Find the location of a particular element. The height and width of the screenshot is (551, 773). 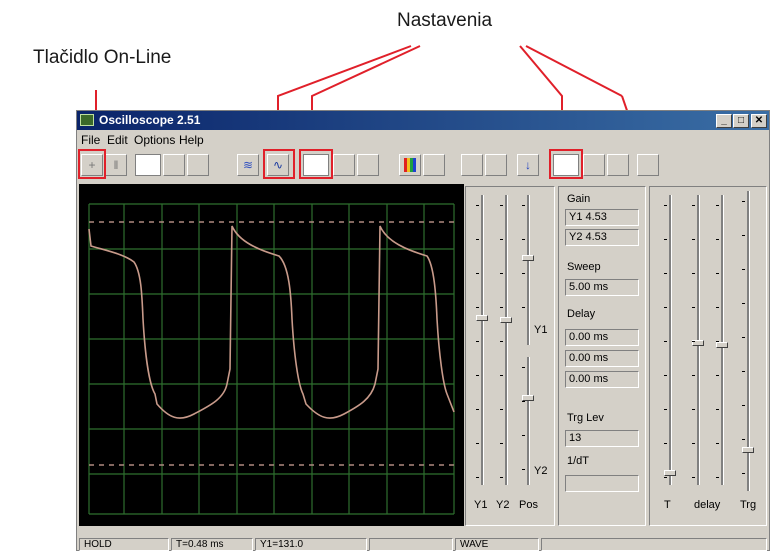

color-bars-button is located at coordinates (410, 165).